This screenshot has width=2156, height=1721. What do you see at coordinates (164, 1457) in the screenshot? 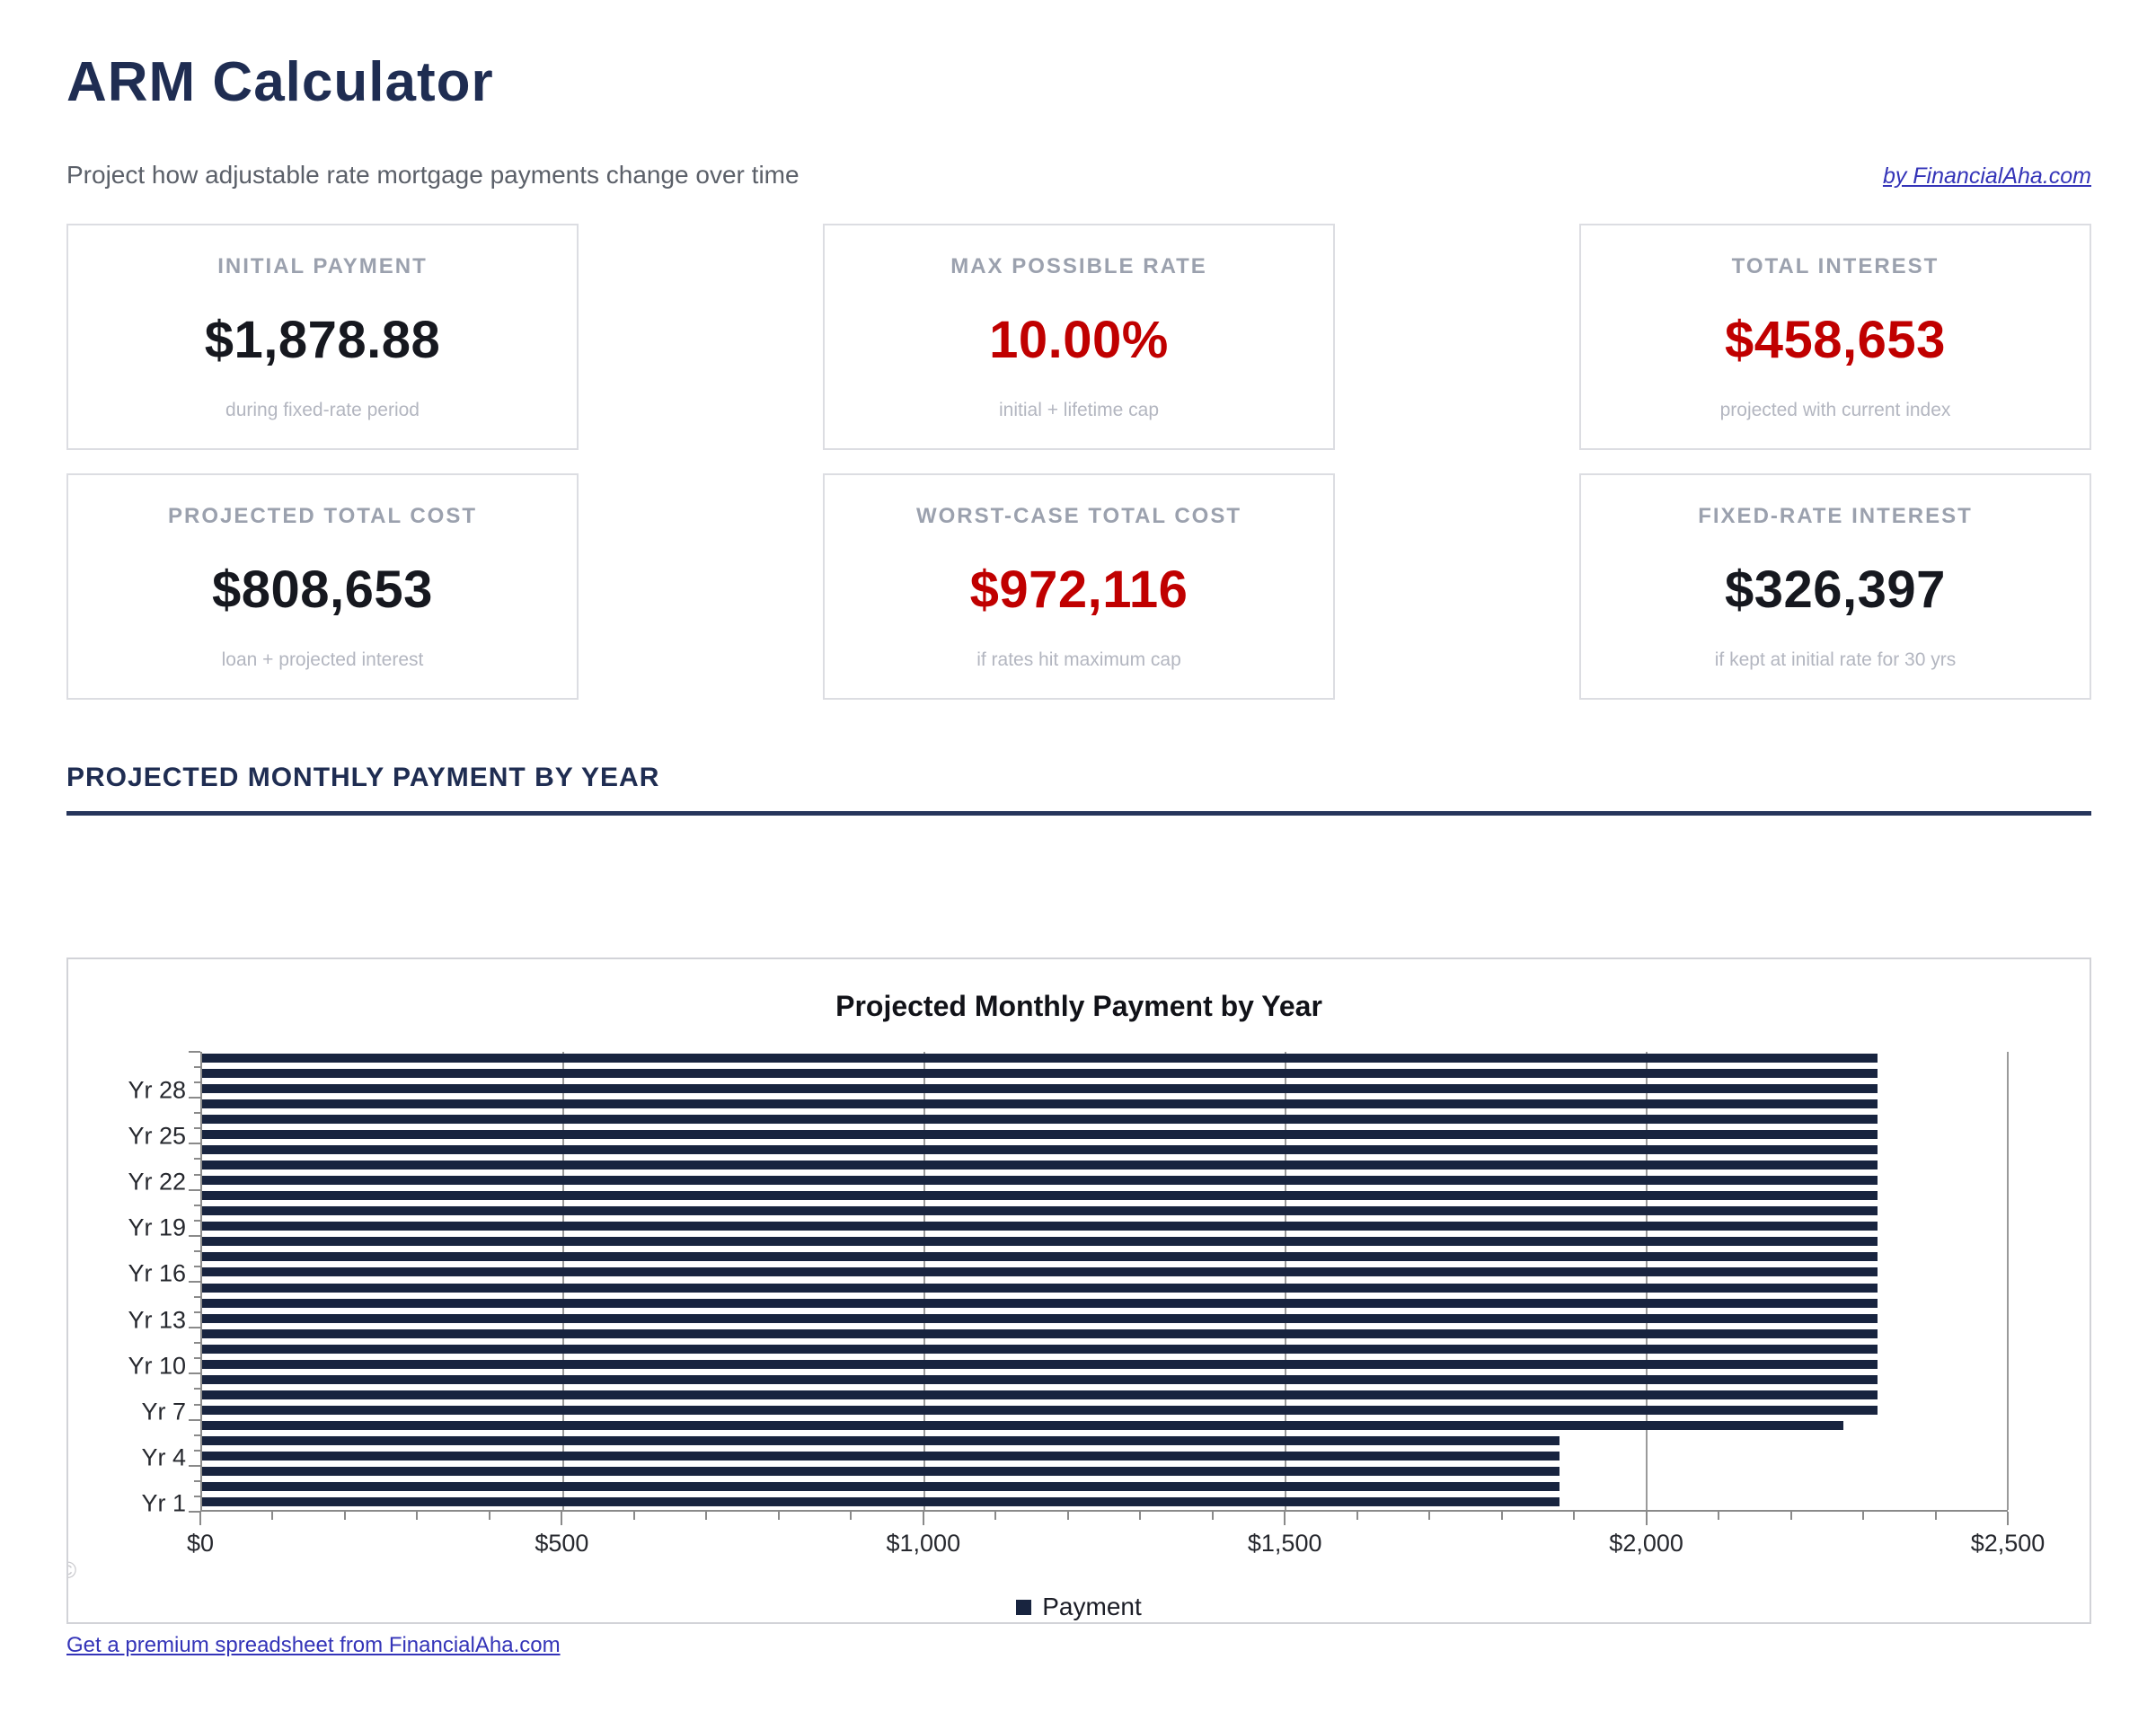
I see `y-axis-label-yr-4: Yr 4` at bounding box center [164, 1457].